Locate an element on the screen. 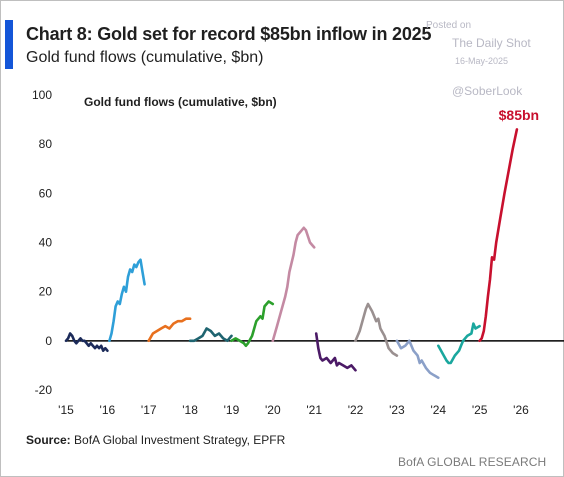 This screenshot has width=564, height=477. y-tick-label: 40 is located at coordinates (46, 243).